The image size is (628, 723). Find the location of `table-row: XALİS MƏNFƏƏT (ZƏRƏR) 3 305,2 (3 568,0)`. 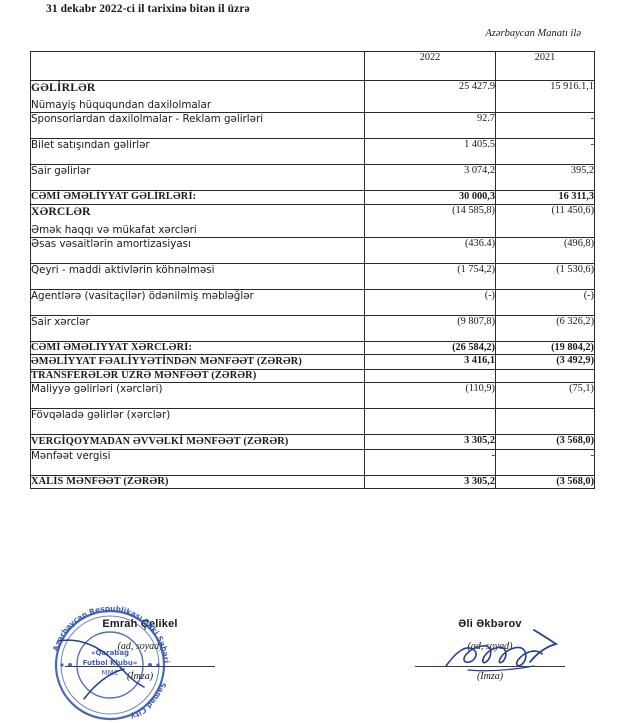

table-row: XALİS MƏNFƏƏT (ZƏRƏR) 3 305,2 (3 568,0) is located at coordinates (312, 482).